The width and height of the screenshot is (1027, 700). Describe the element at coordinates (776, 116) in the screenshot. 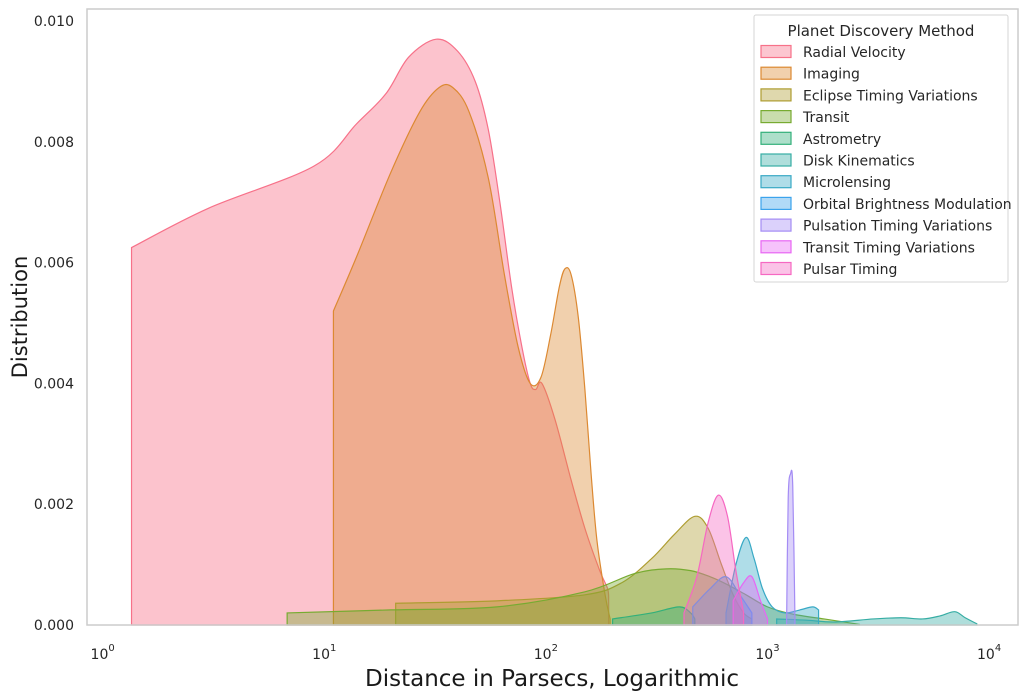

I see `legend-swatch-transit` at that location.